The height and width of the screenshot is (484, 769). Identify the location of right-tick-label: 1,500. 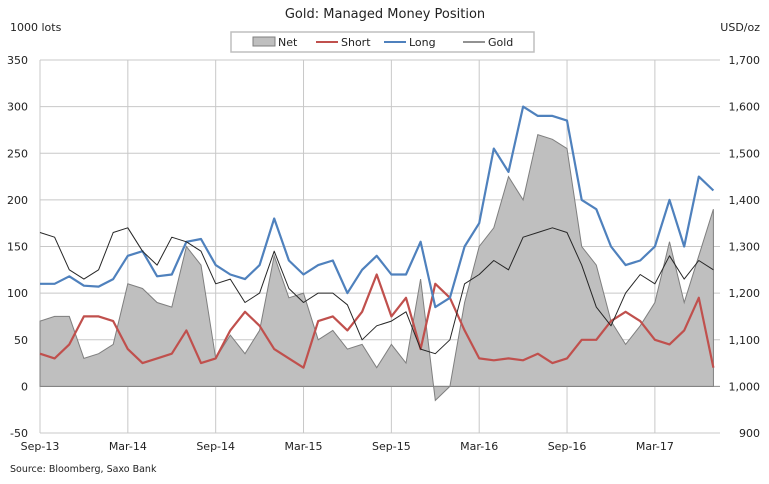
(745, 153).